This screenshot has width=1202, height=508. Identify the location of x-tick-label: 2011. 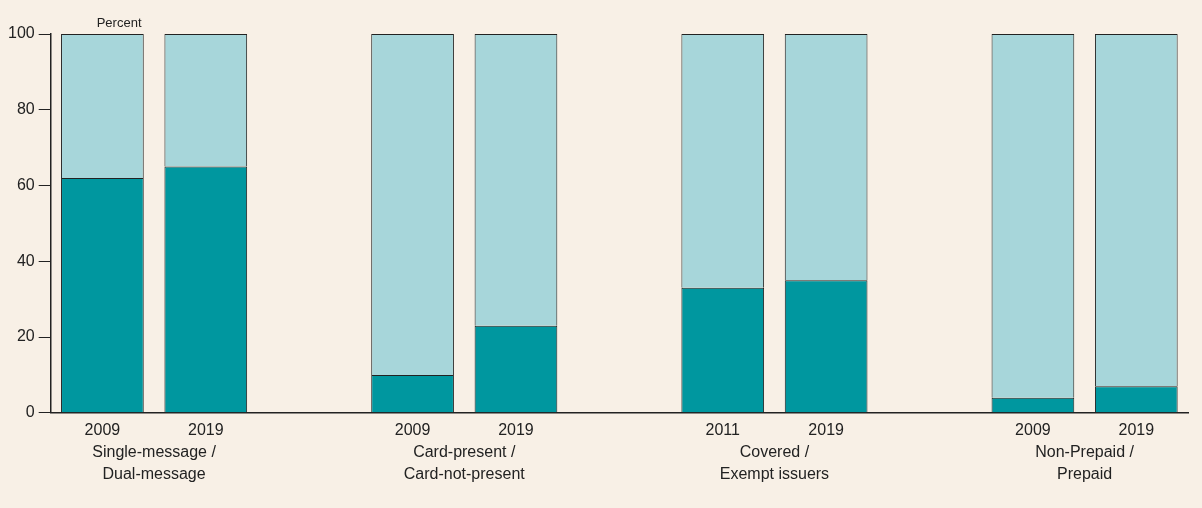
(723, 429).